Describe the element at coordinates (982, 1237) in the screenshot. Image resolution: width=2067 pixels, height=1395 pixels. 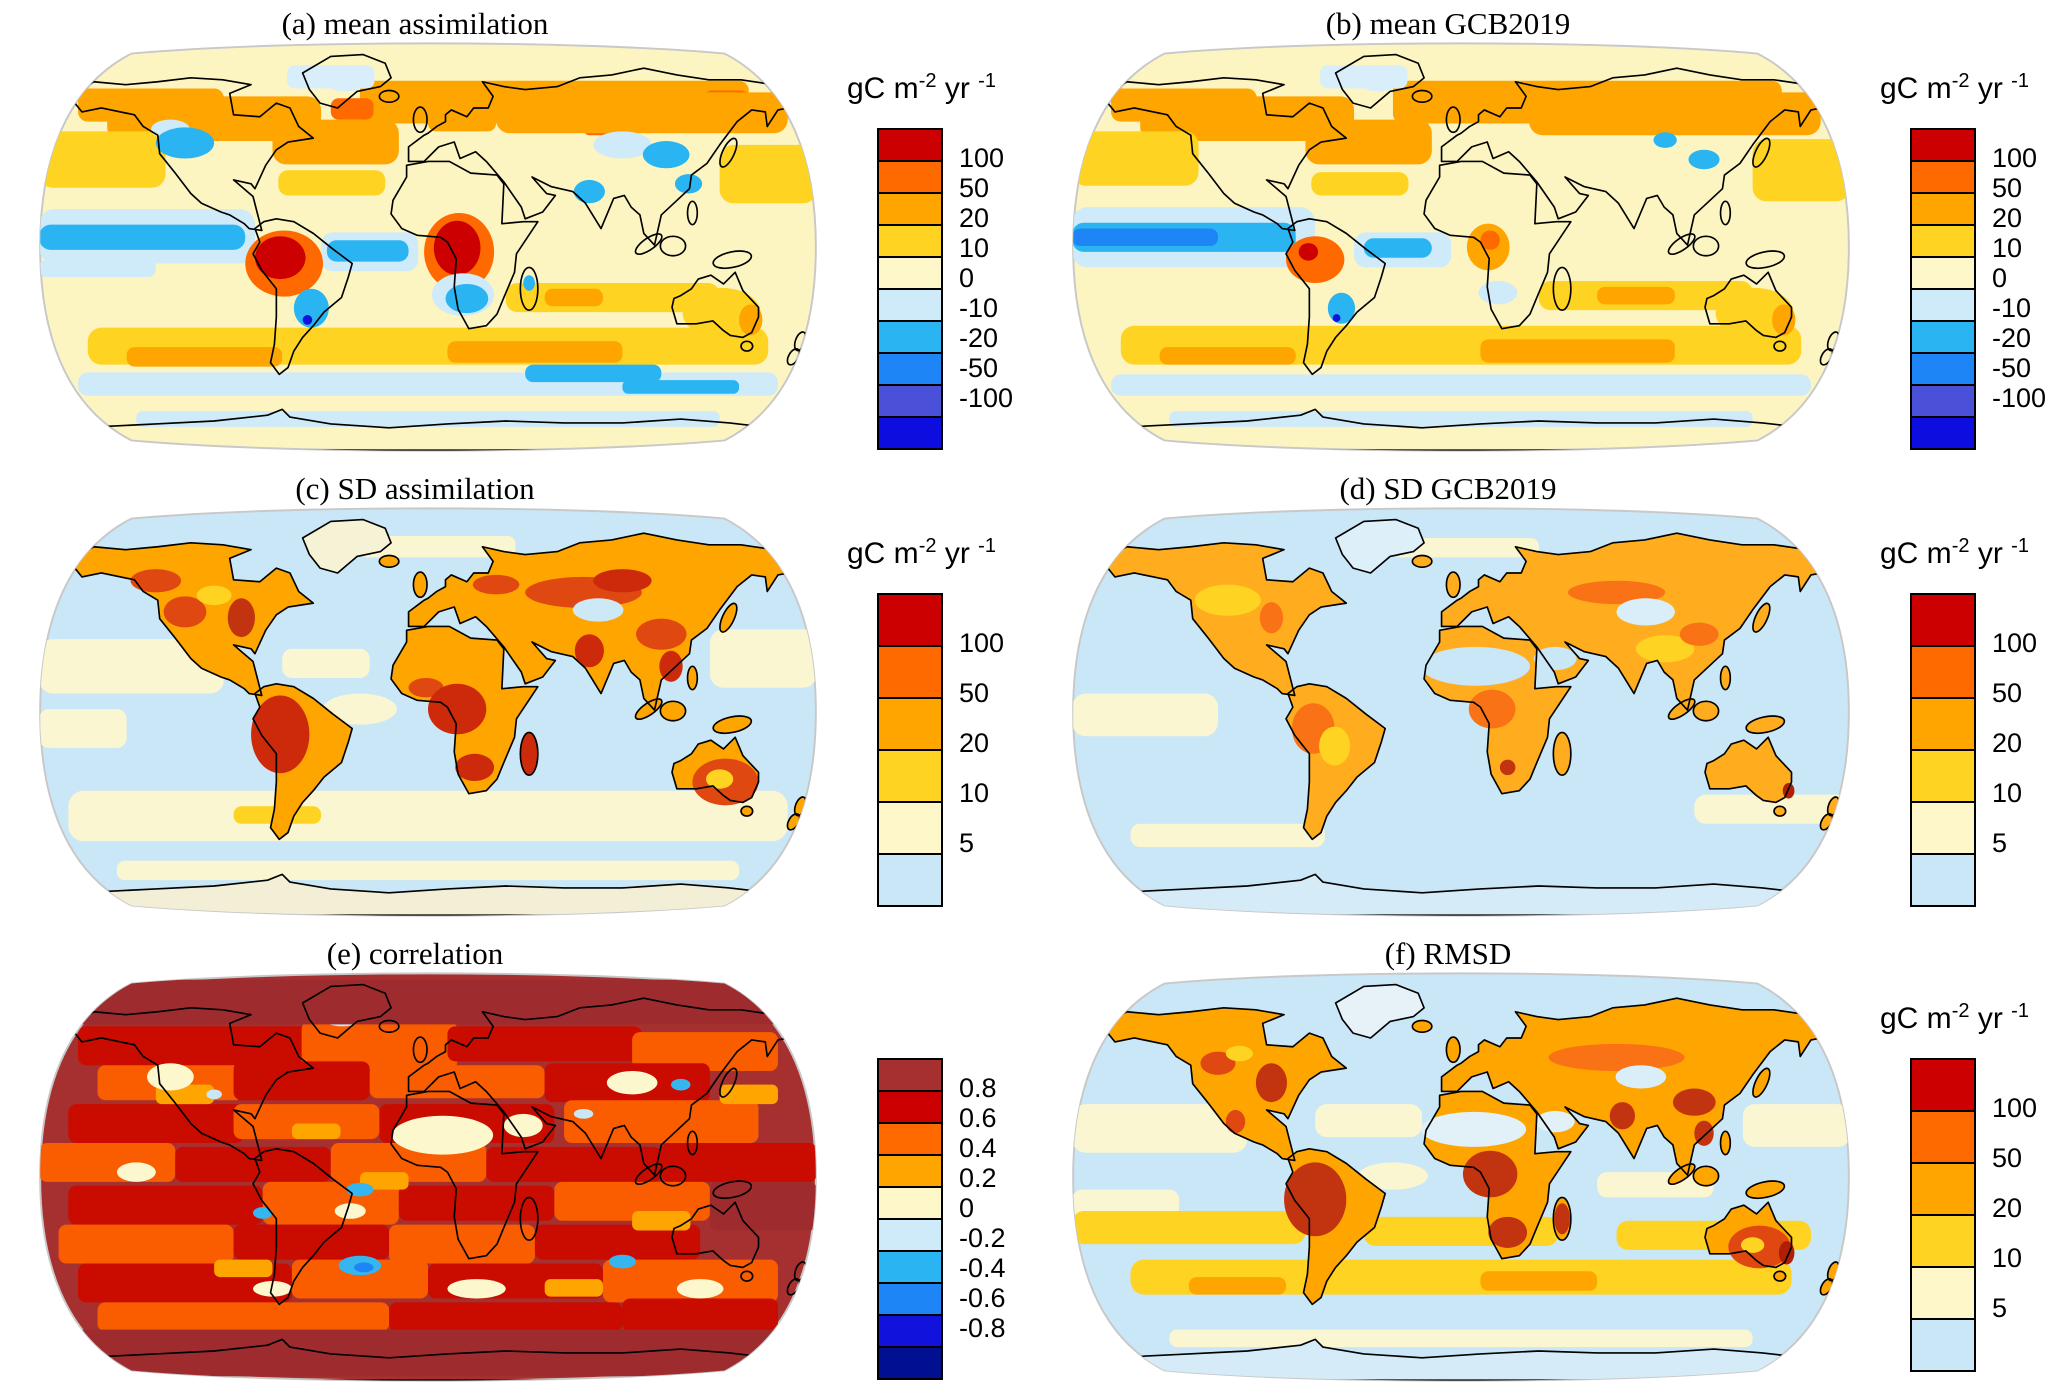
I see `colorbar-tick-label: -0.2` at that location.